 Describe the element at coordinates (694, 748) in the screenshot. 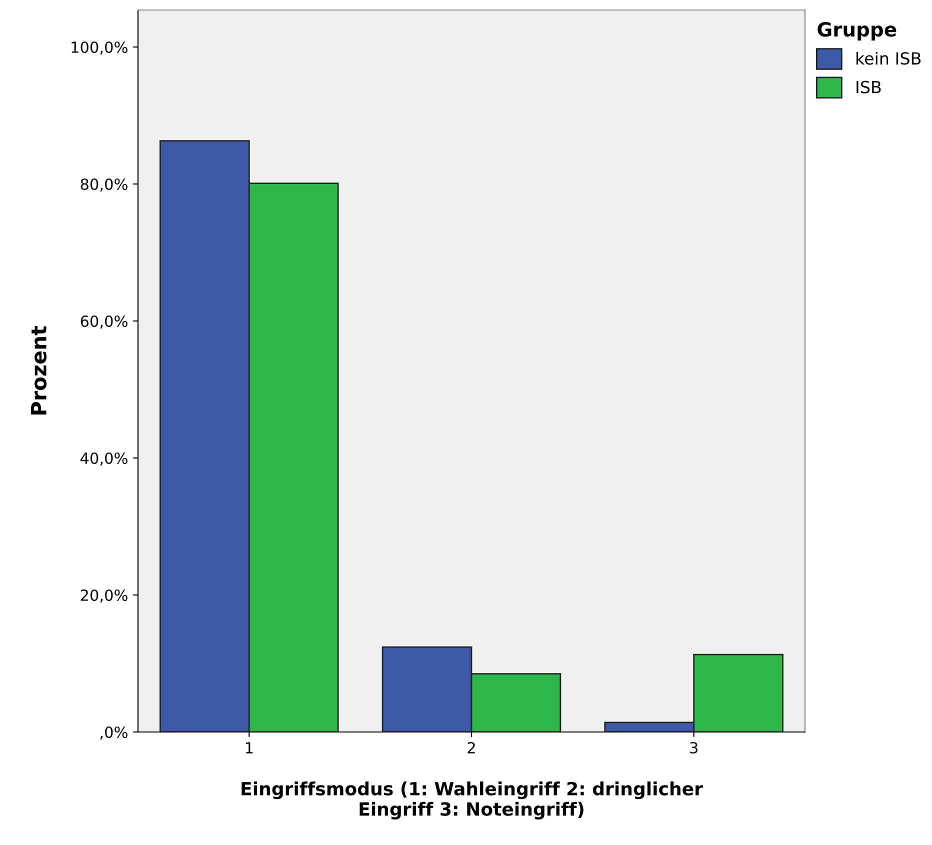

I see `x-tick-label: 3` at that location.